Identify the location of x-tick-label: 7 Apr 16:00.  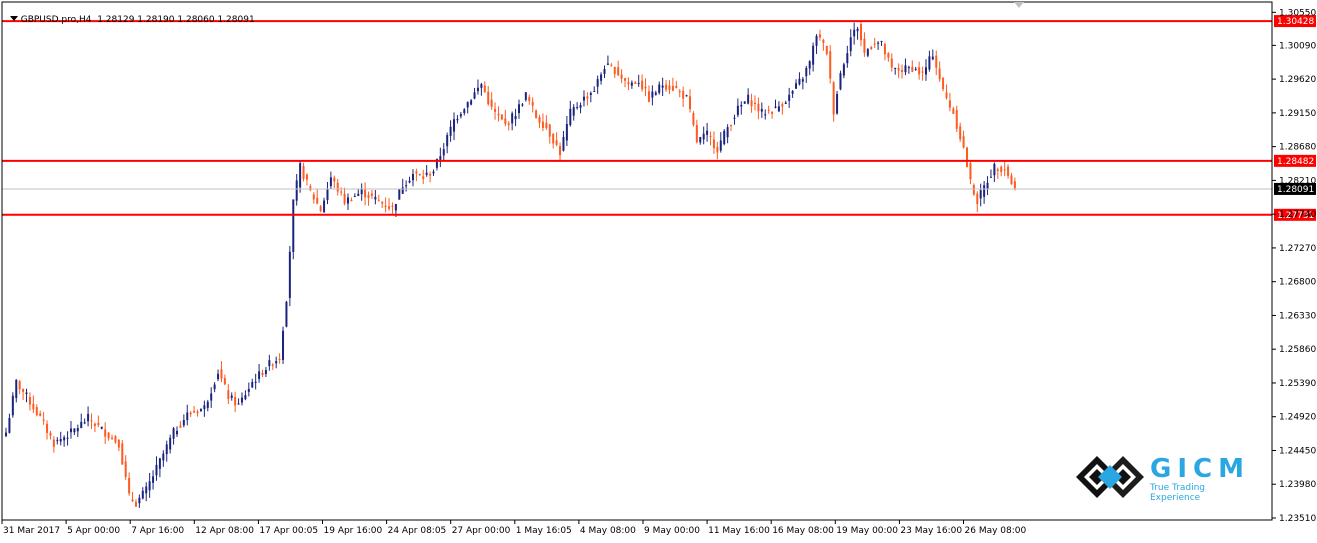
(157, 531).